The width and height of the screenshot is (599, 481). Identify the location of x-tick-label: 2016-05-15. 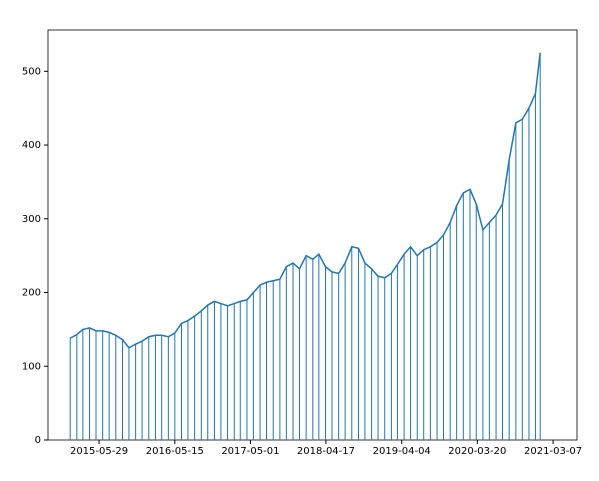
(175, 451).